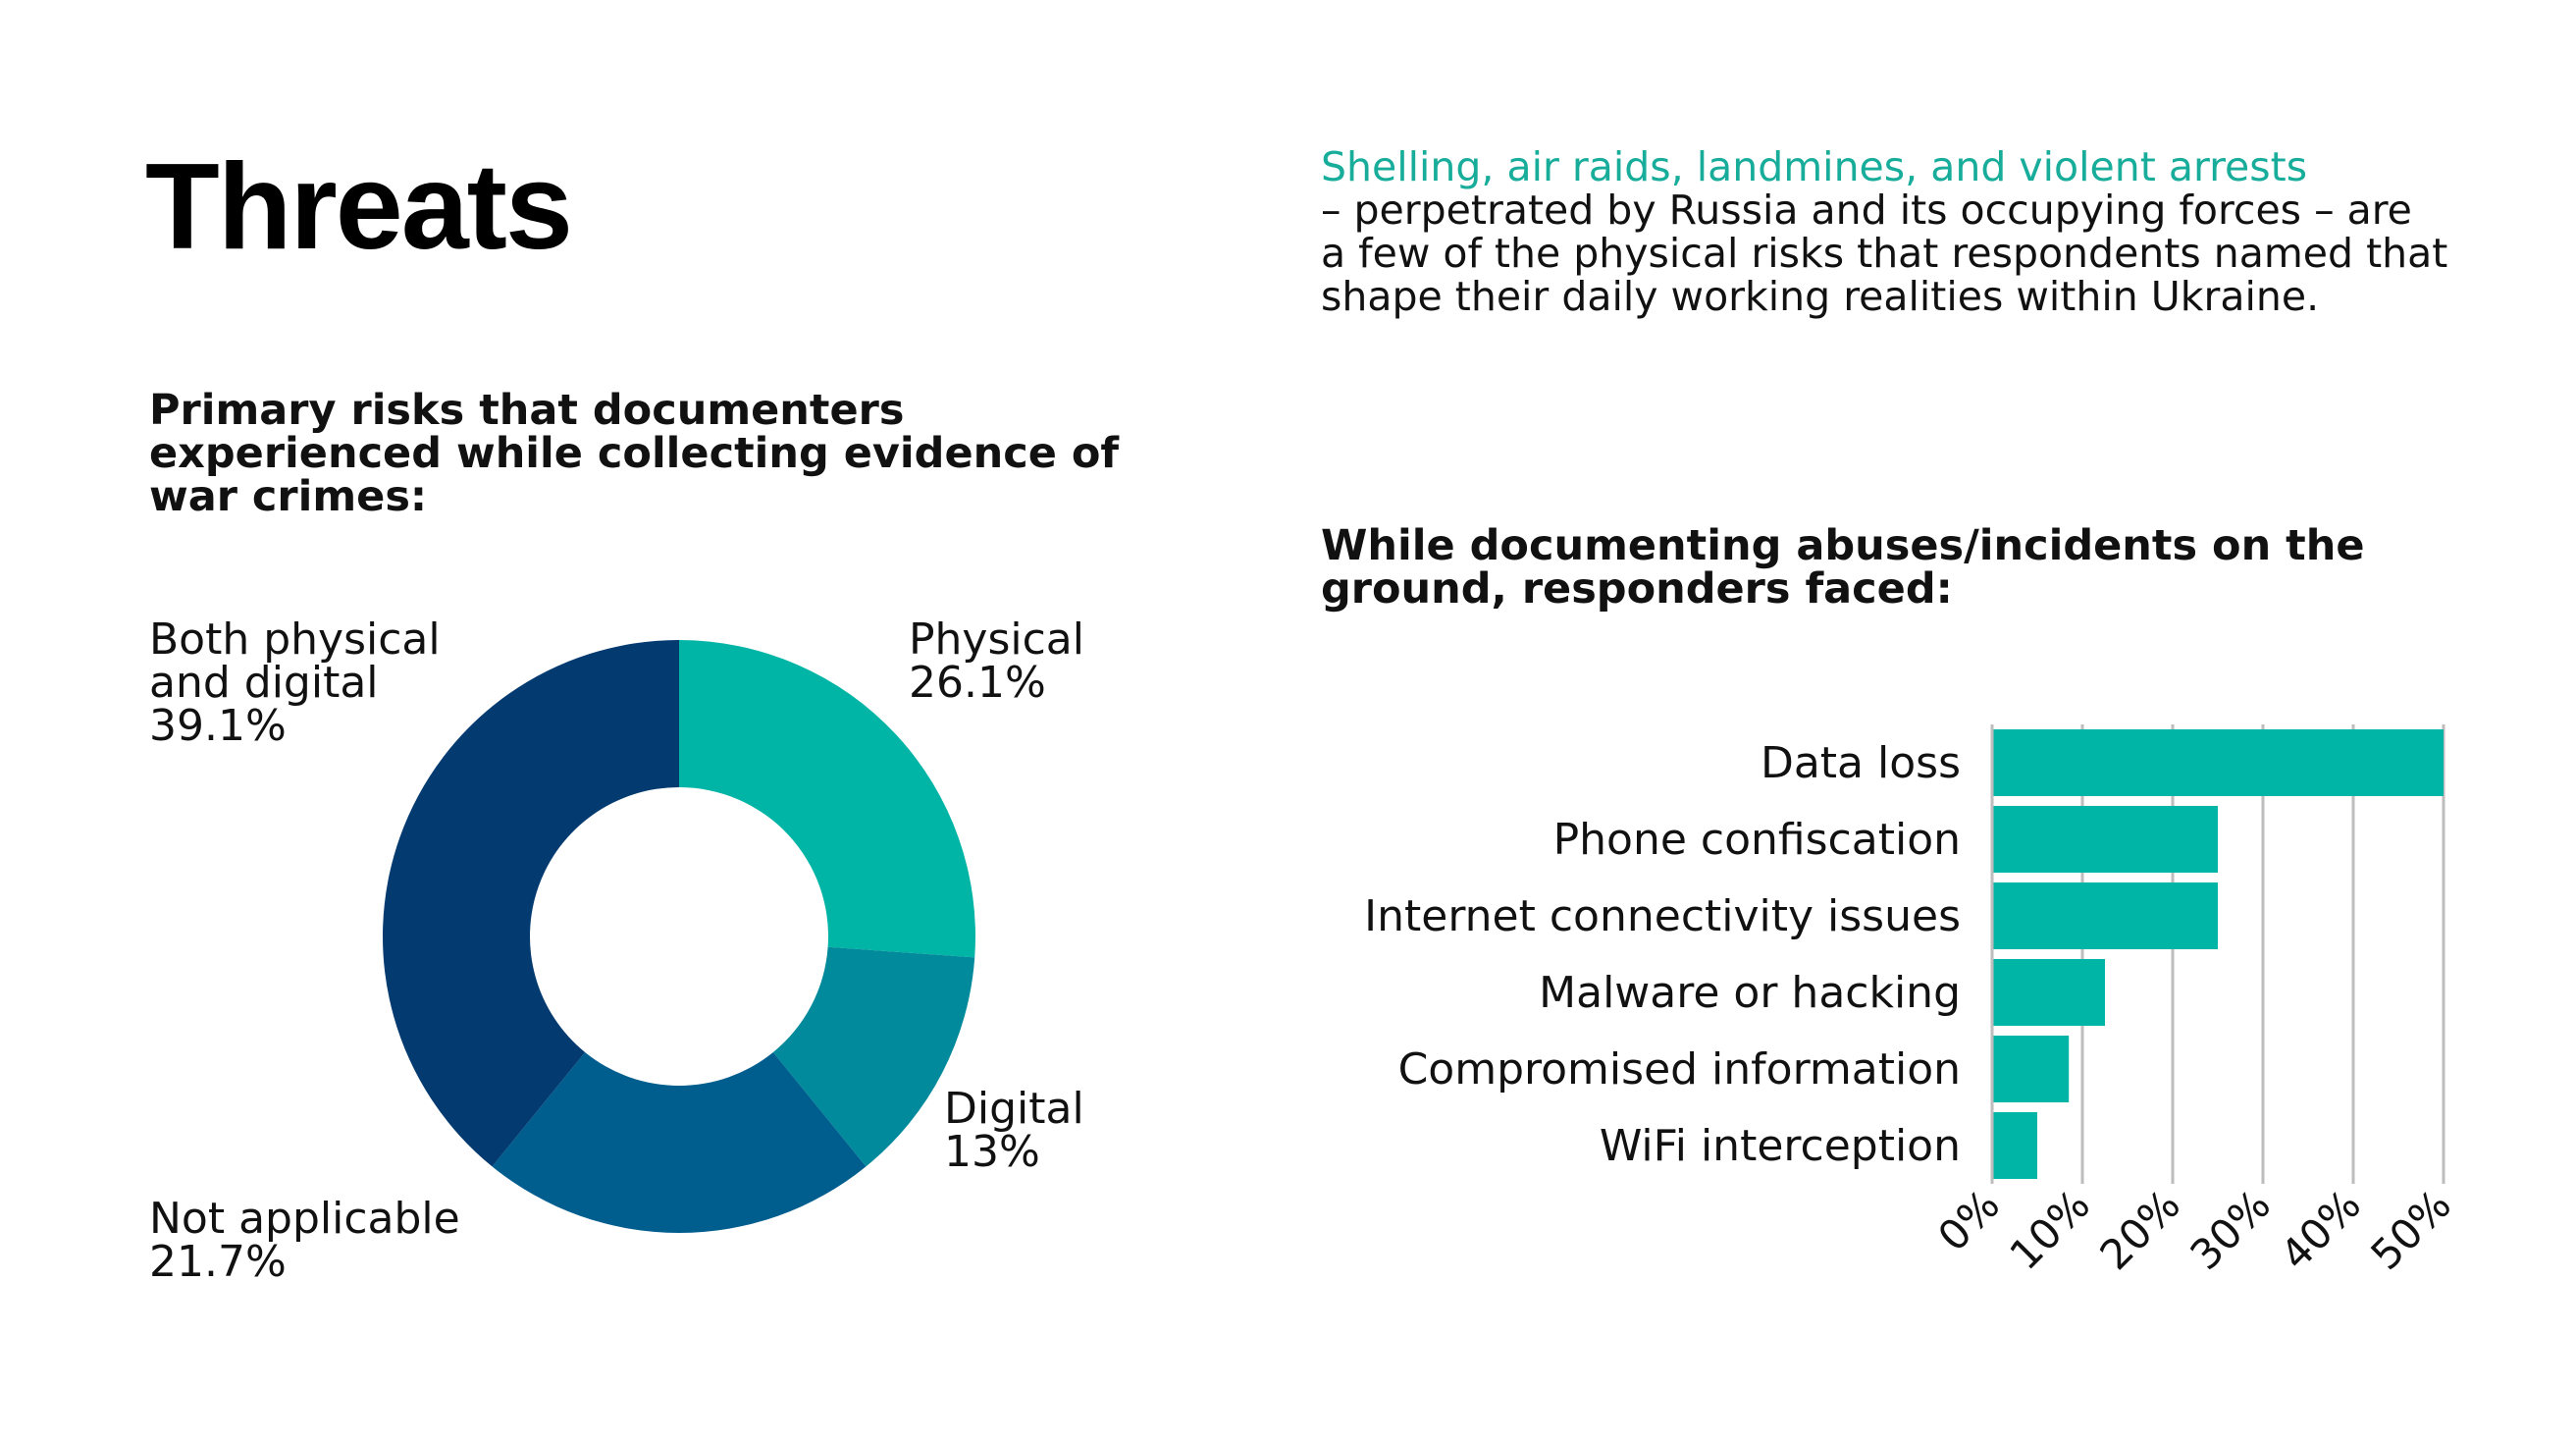 This screenshot has width=2576, height=1442. What do you see at coordinates (992, 1152) in the screenshot?
I see `pie-label-digital-value: 13%` at bounding box center [992, 1152].